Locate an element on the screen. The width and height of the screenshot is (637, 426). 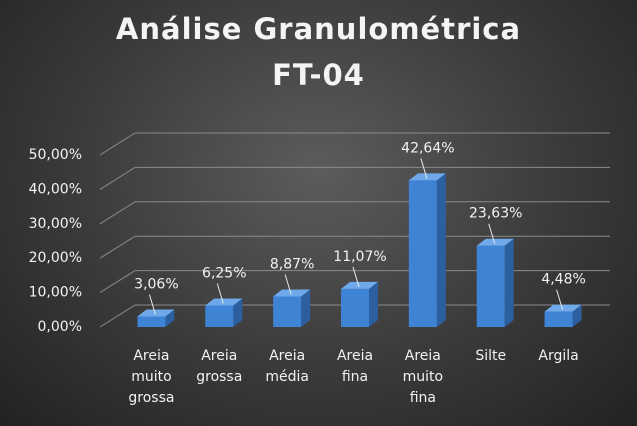
value-label: 11,07% is located at coordinates (359, 257).